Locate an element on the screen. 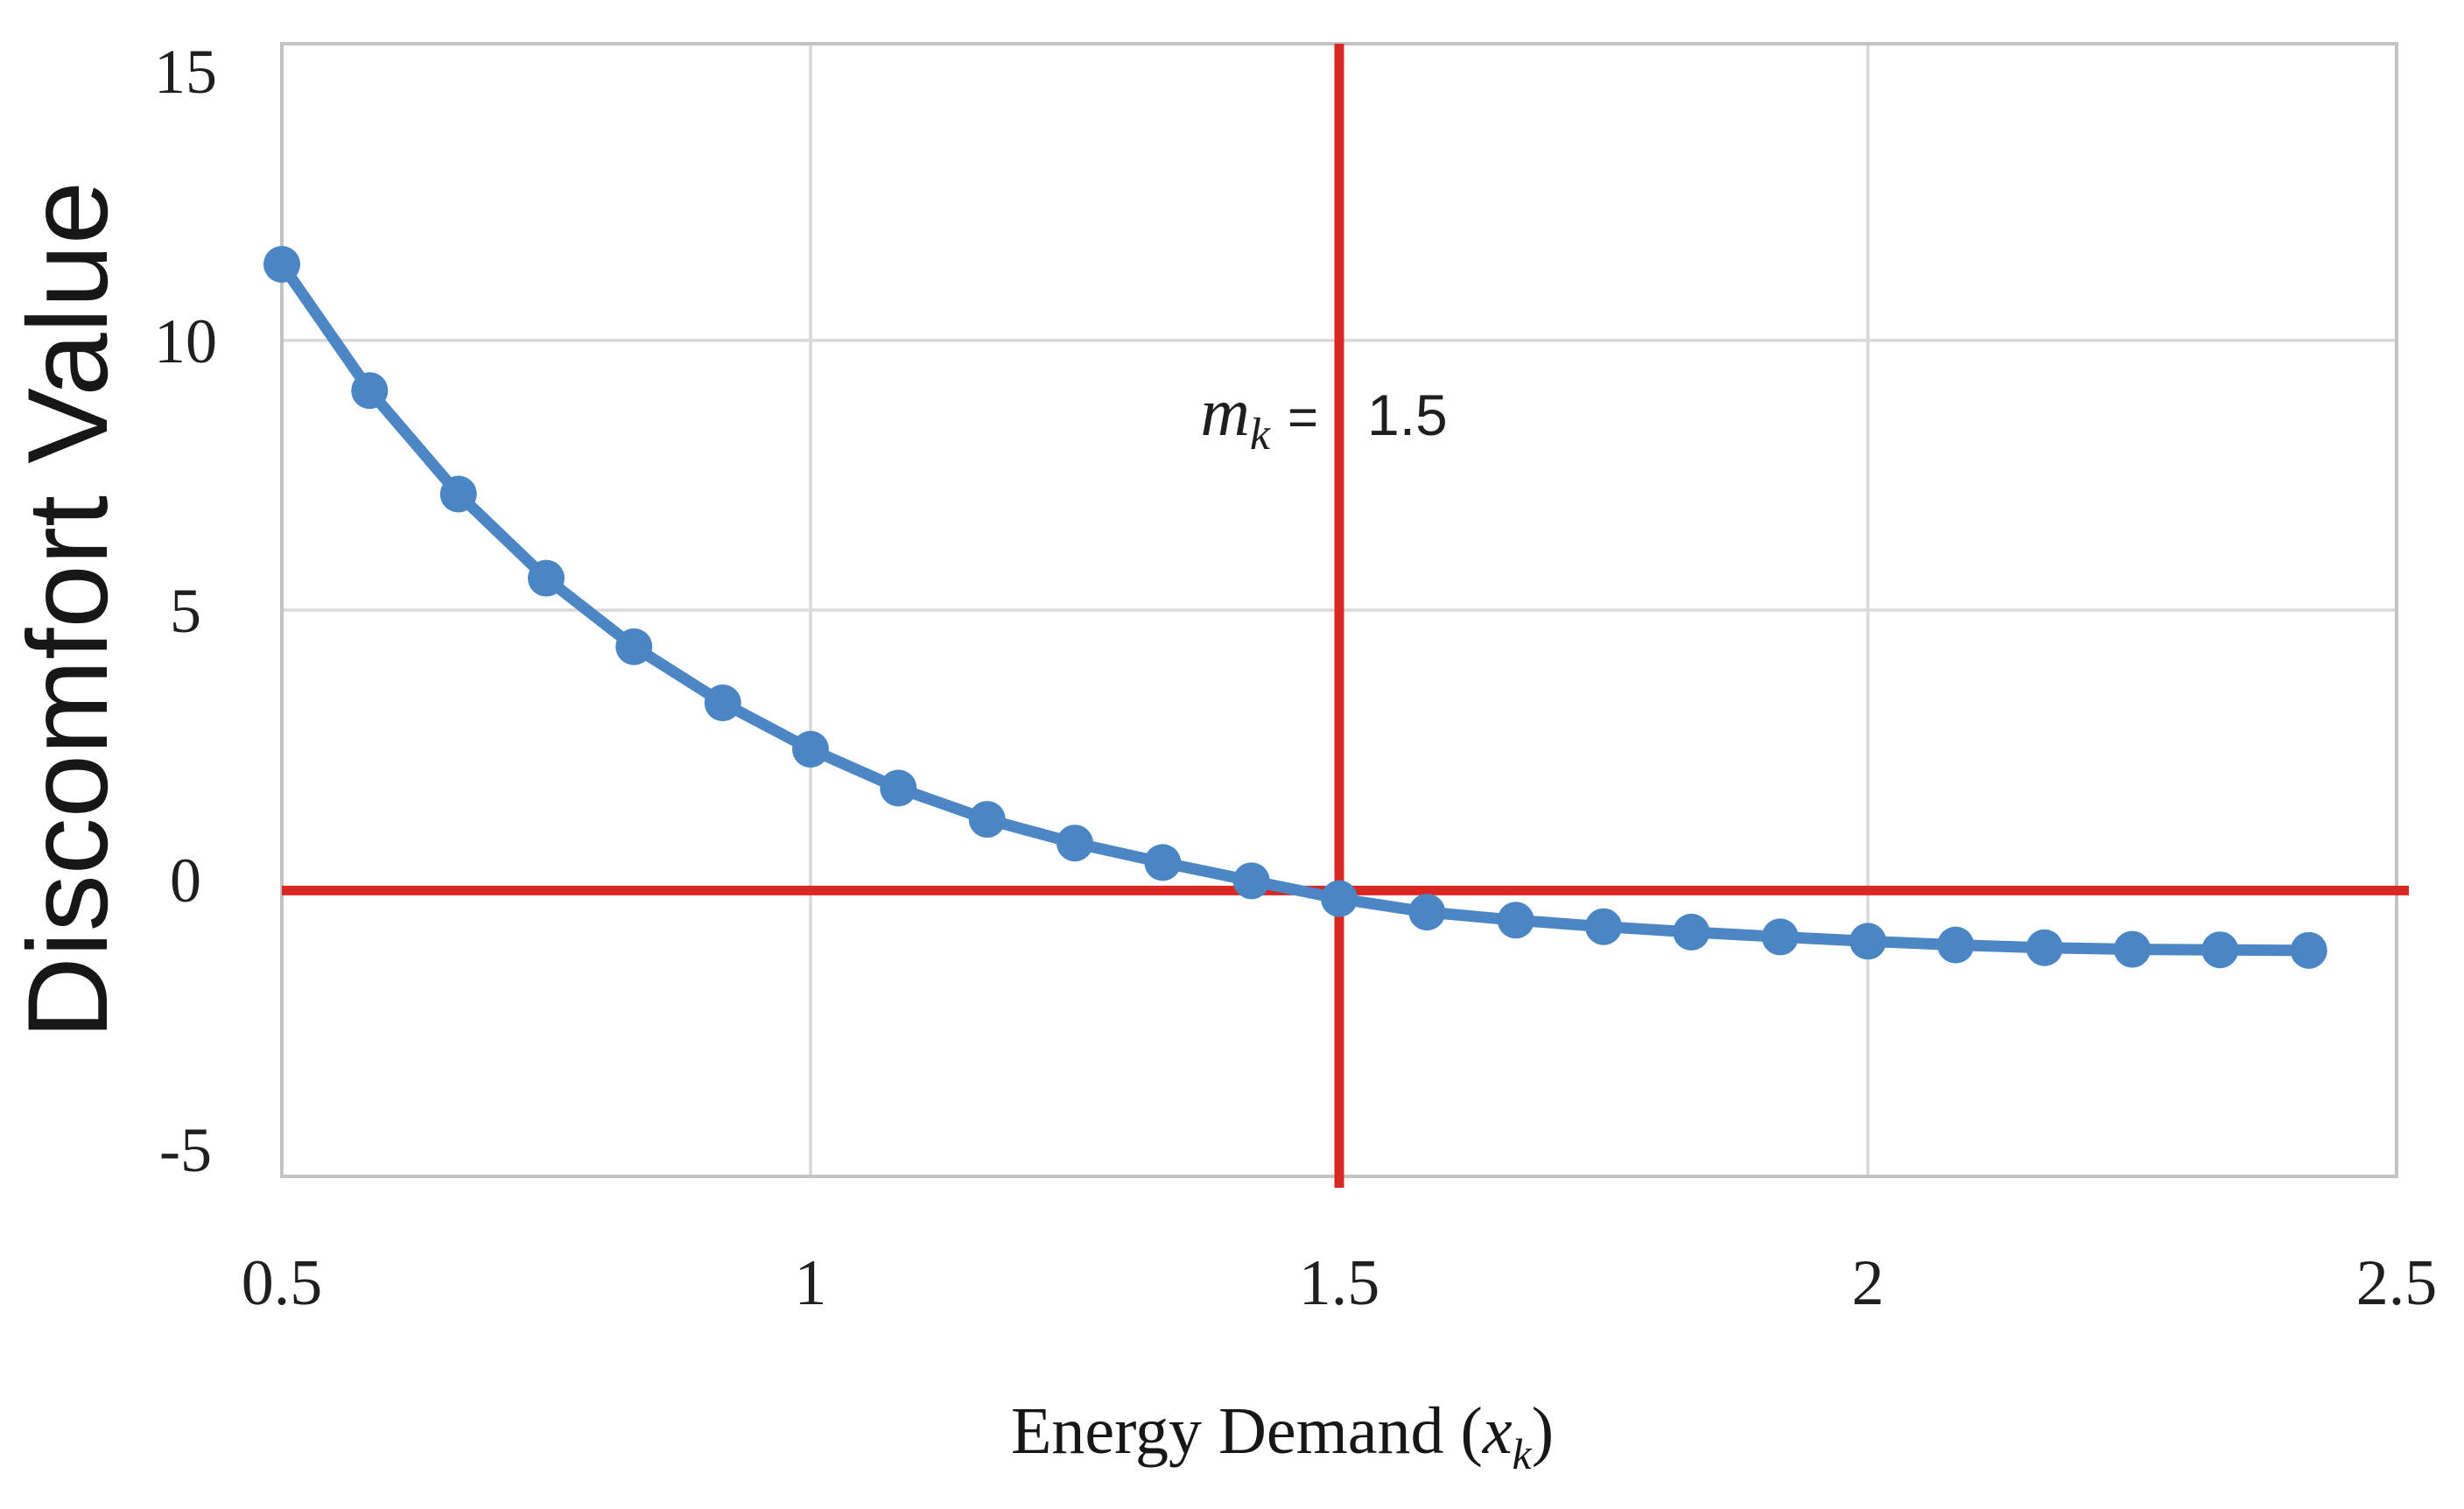 This screenshot has width=2464, height=1509. annotation-variable: m is located at coordinates (1225, 412).